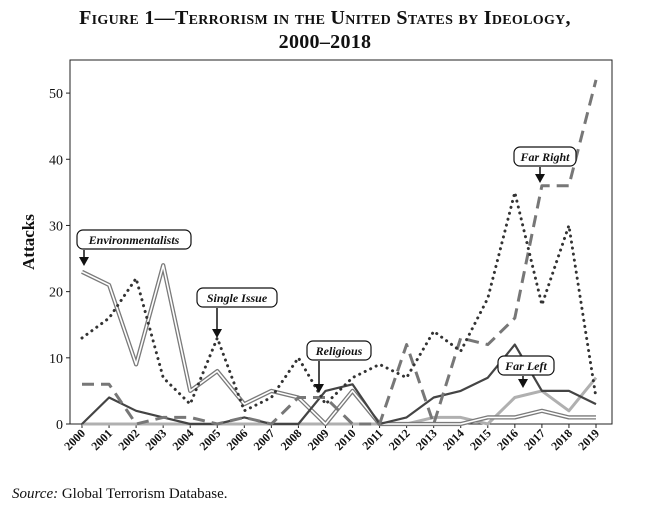 This screenshot has height=509, width=650. Describe the element at coordinates (339, 366) in the screenshot. I see `callout-religious: Religious` at that location.